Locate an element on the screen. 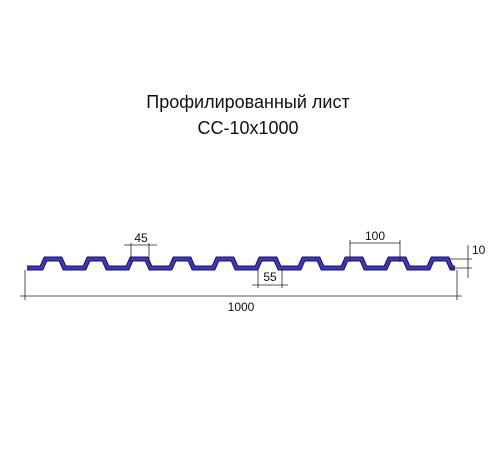 This screenshot has width=500, height=450. dim-rib-bottom: 55 is located at coordinates (270, 278).